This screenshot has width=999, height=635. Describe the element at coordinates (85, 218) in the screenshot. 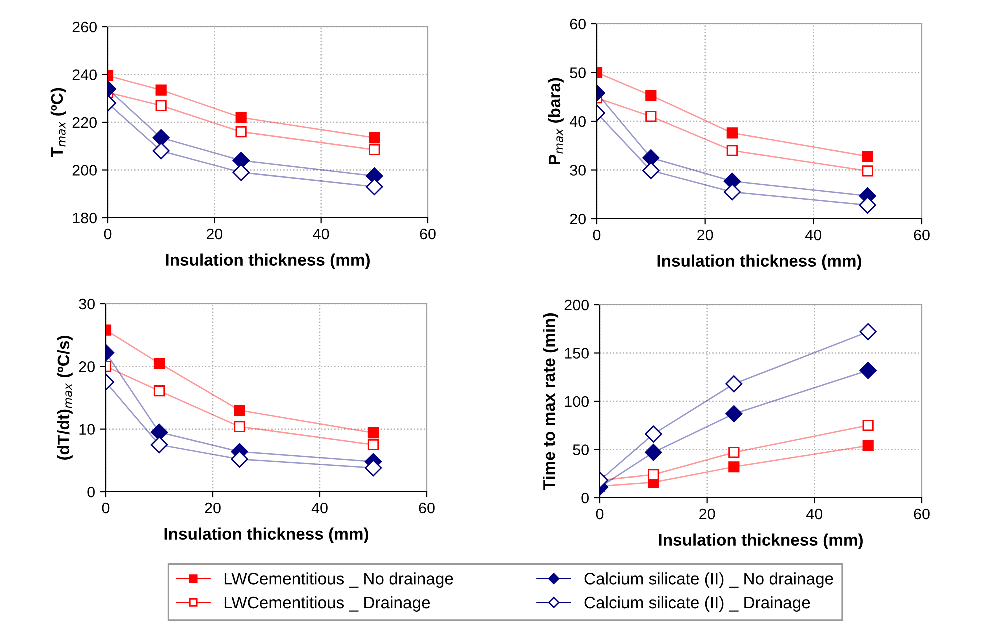

I see `y-tick-label: 180` at that location.